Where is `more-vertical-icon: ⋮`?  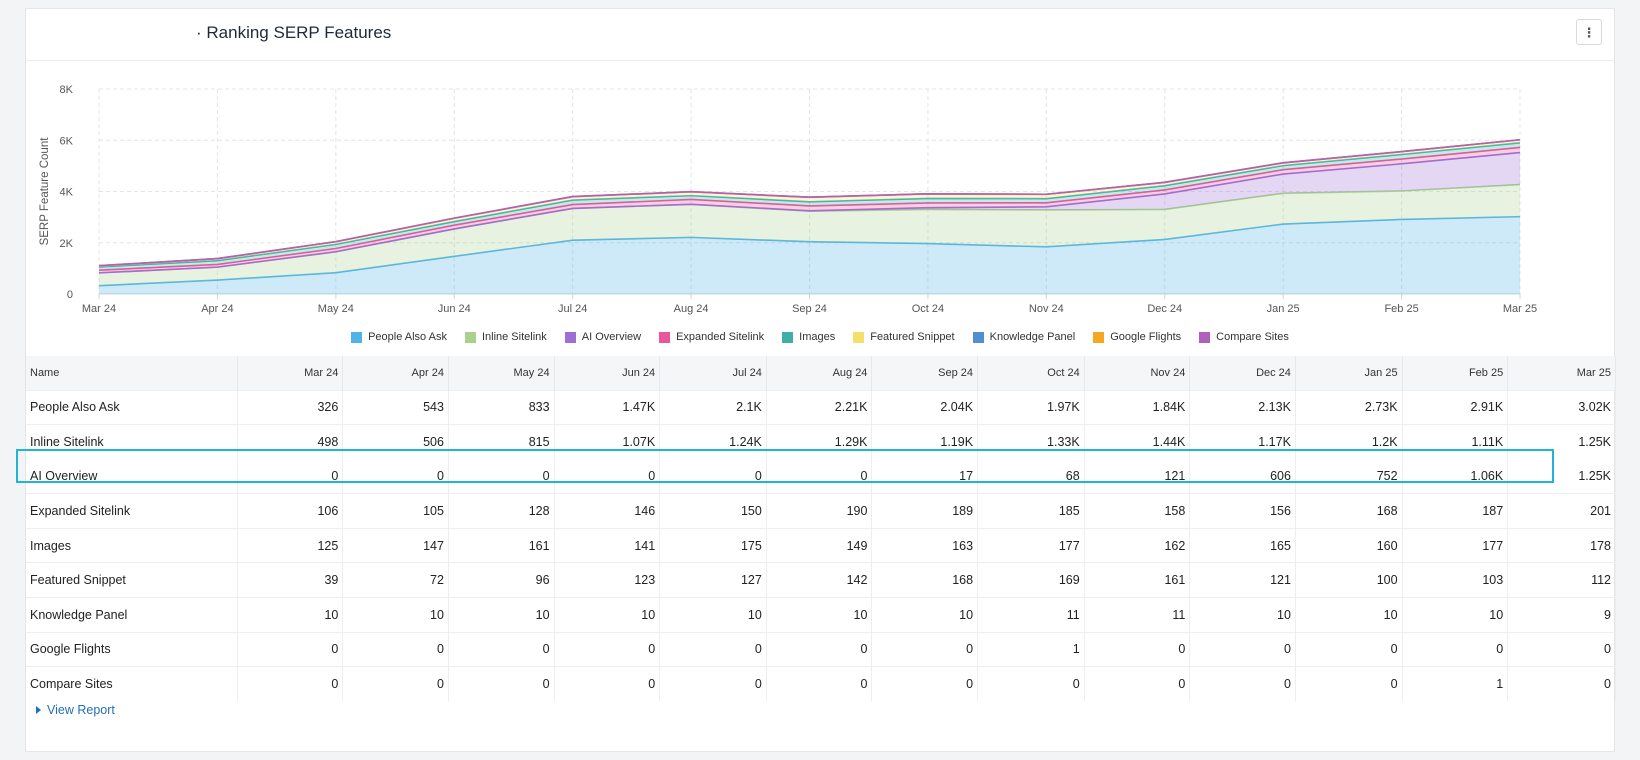
more-vertical-icon: ⋮ is located at coordinates (1589, 32).